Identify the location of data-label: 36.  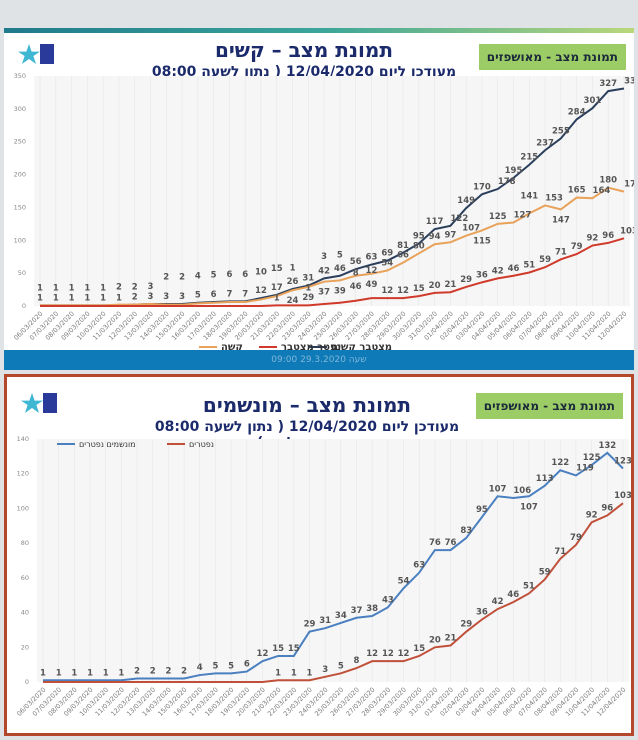
(482, 275).